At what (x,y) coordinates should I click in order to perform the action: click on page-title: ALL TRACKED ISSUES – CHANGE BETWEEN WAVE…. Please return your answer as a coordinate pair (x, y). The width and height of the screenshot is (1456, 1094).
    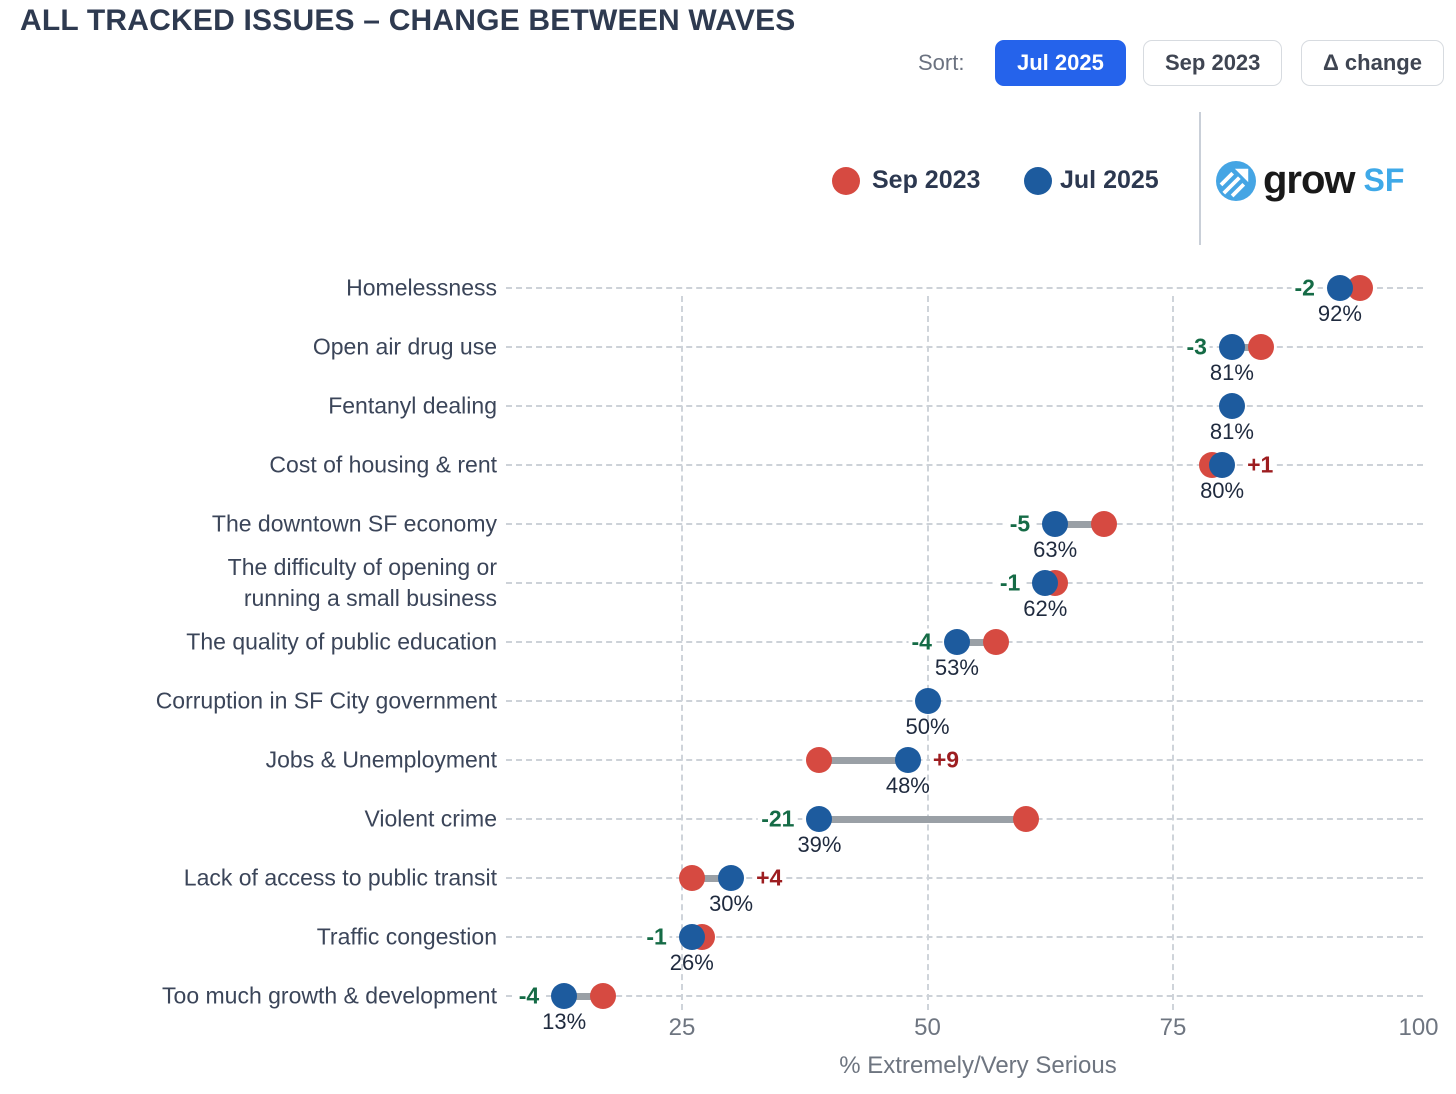
    Looking at the image, I should click on (408, 20).